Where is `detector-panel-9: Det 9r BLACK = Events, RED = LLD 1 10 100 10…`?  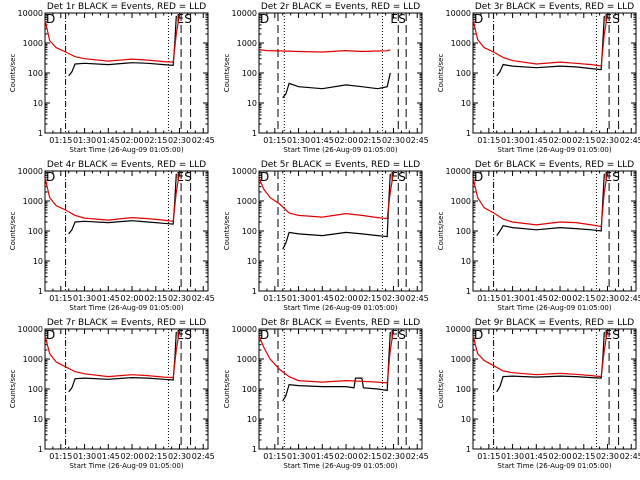 detector-panel-9: Det 9r BLACK = Events, RED = LLD 1 10 100 10… is located at coordinates (538, 394).